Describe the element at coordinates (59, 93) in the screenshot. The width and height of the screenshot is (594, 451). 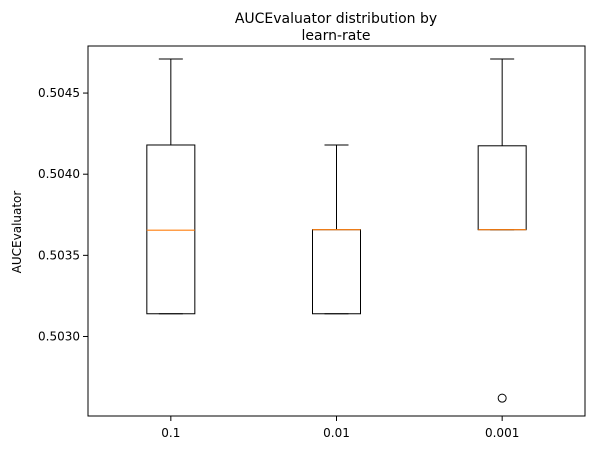
I see `y-tick-label: 0.5045` at that location.